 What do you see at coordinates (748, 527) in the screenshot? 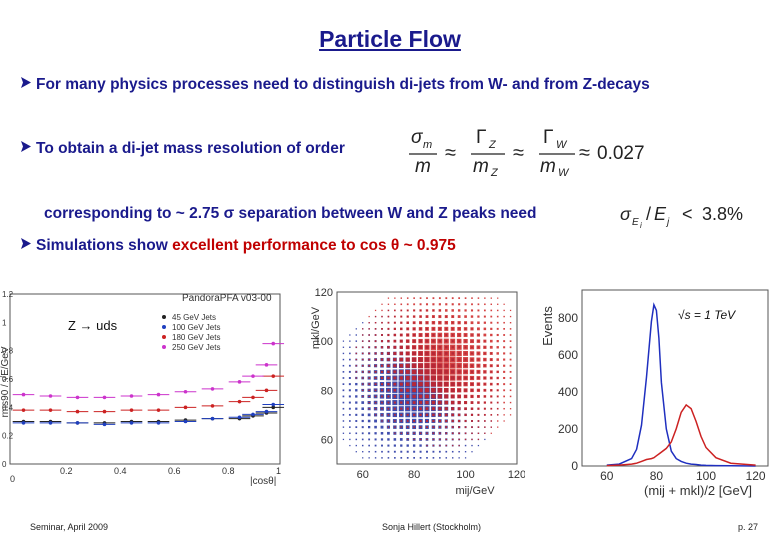
I see `footer-page-number: p. 27` at bounding box center [748, 527].